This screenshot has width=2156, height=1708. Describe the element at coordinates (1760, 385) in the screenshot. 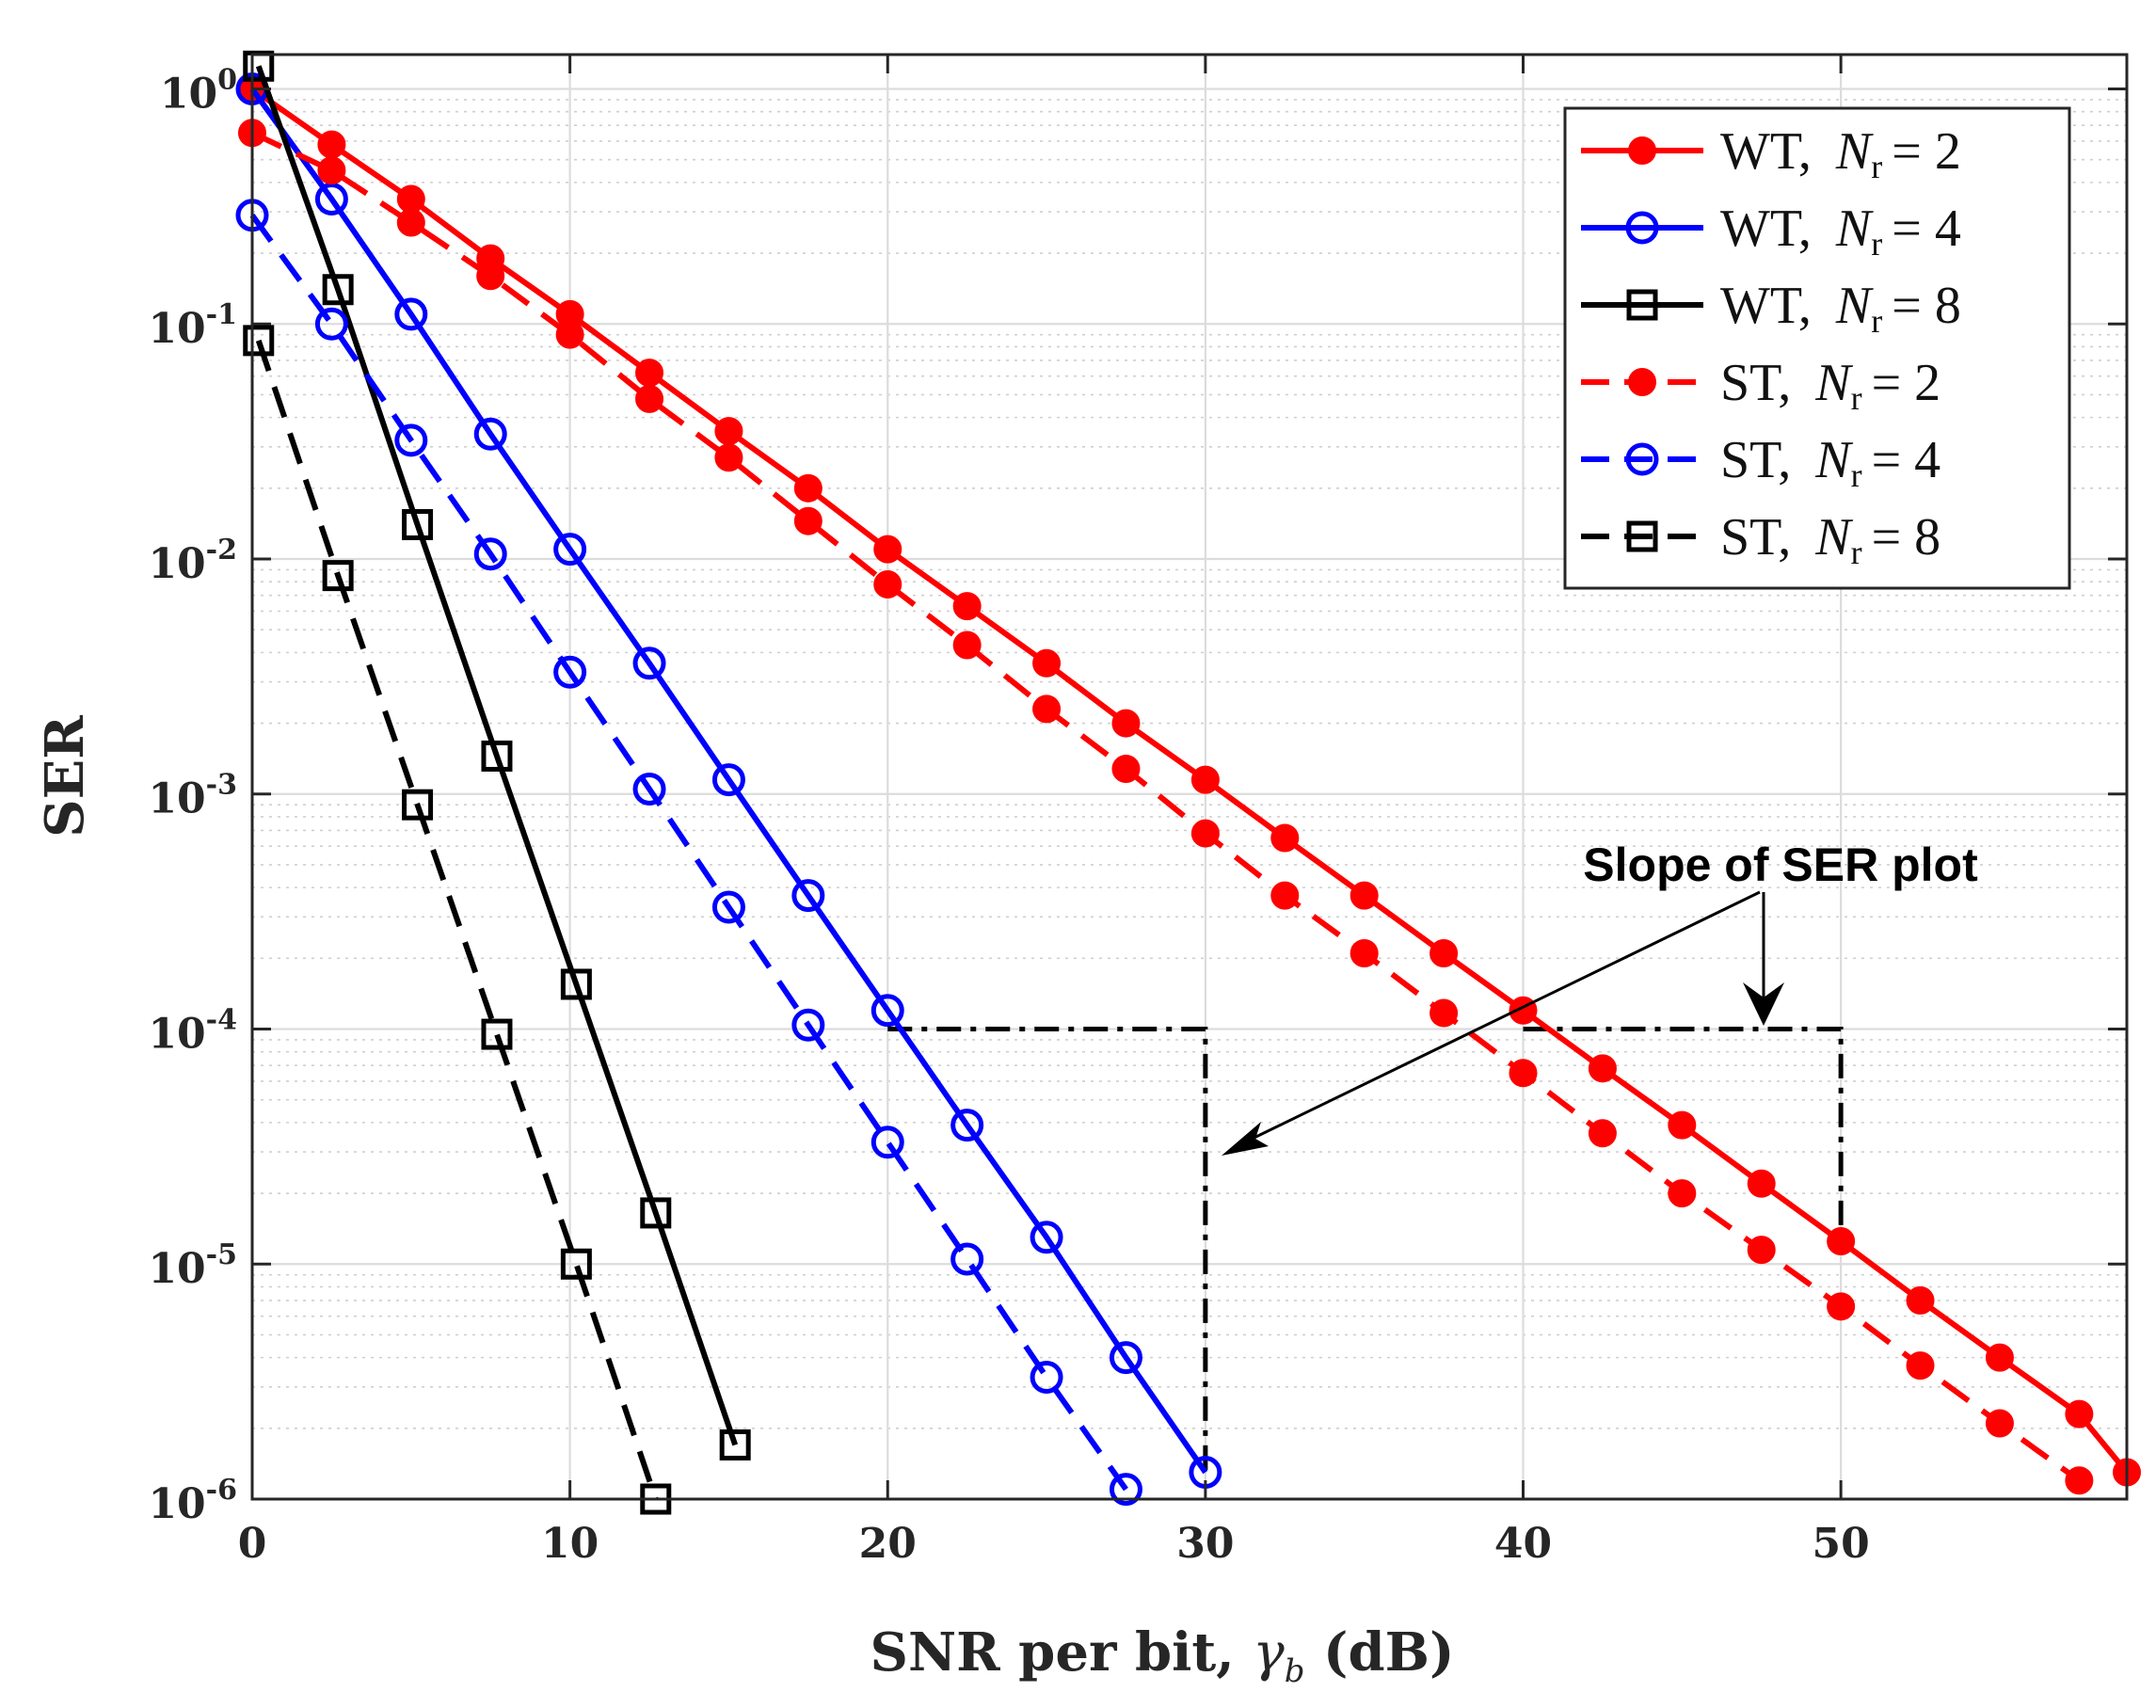

I see `legend-item: ST, Nr = 2` at that location.